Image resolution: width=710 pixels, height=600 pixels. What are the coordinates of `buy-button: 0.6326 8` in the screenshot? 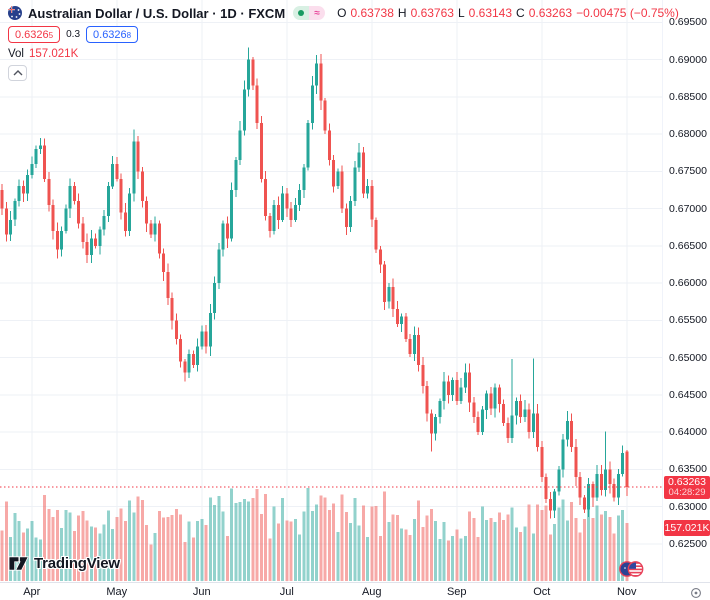 It's located at (112, 34).